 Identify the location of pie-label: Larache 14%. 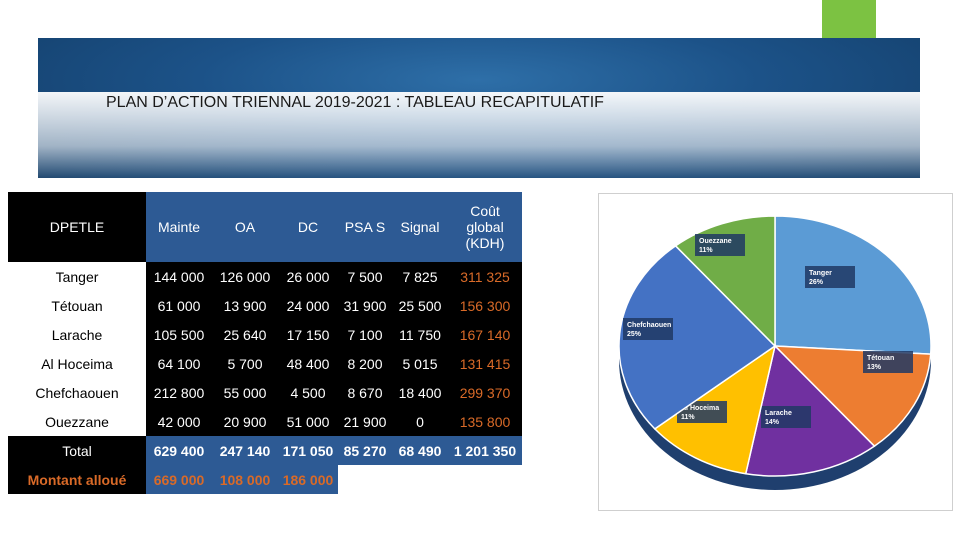
(786, 417).